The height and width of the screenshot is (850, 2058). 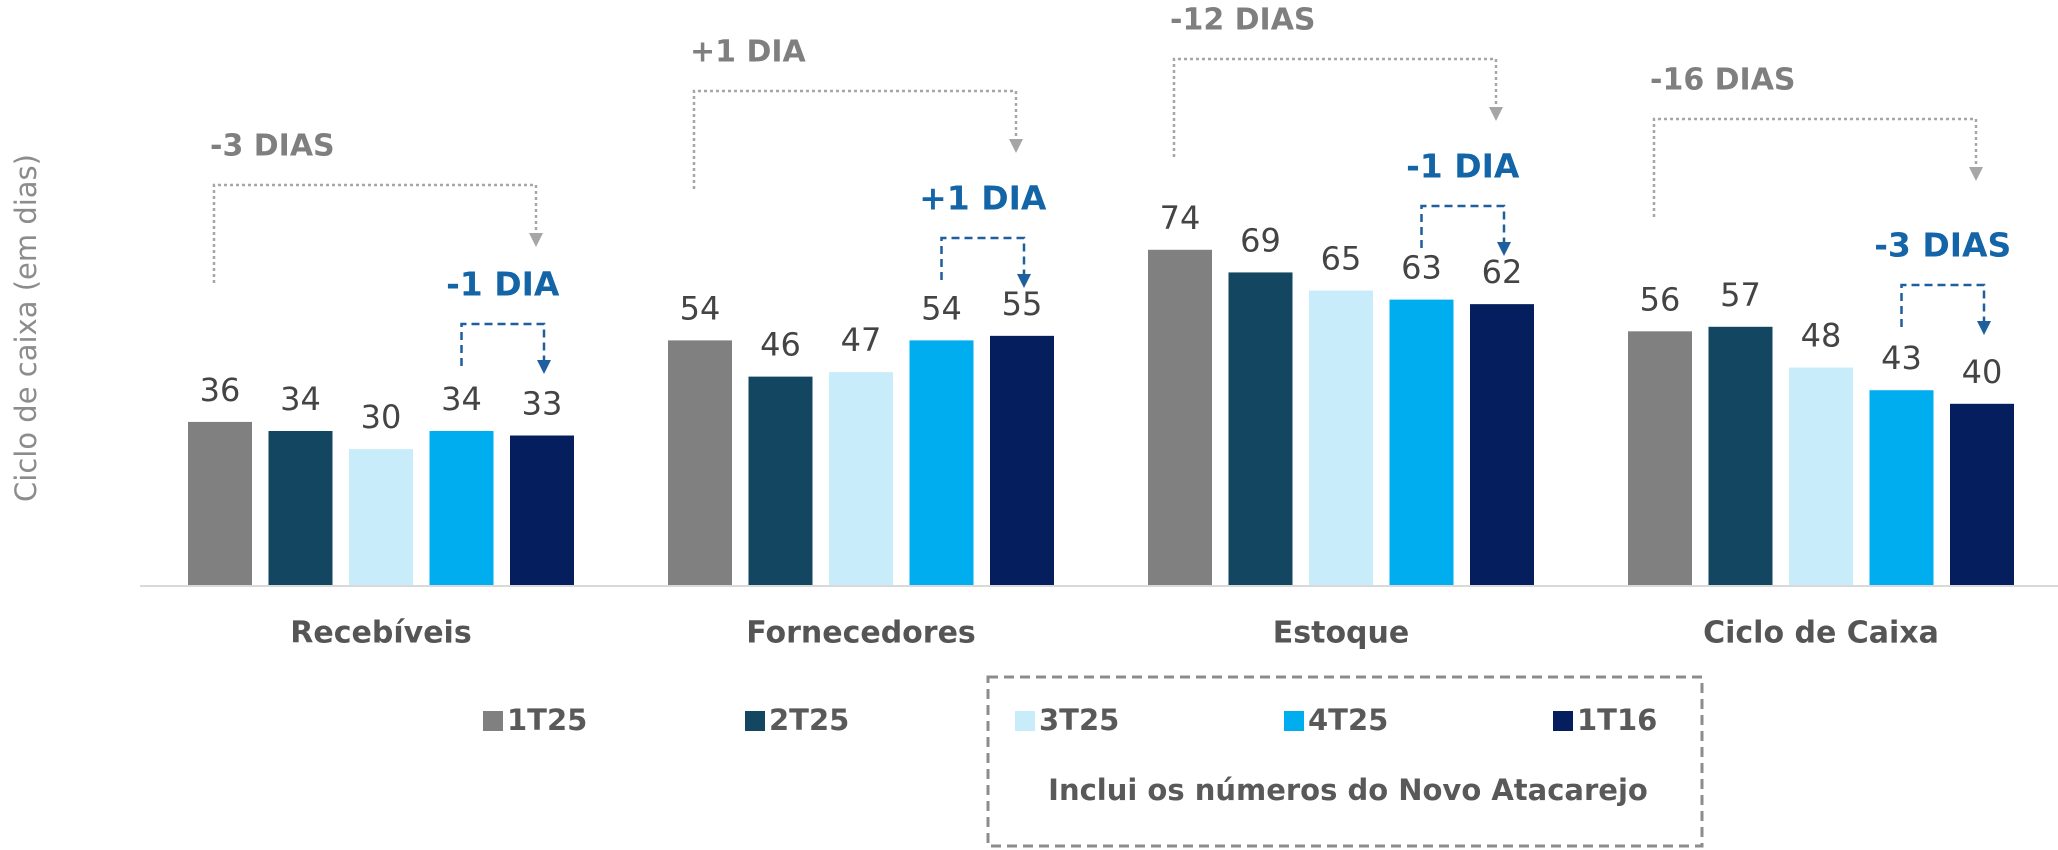 What do you see at coordinates (1260, 240) in the screenshot?
I see `value-label: 69` at bounding box center [1260, 240].